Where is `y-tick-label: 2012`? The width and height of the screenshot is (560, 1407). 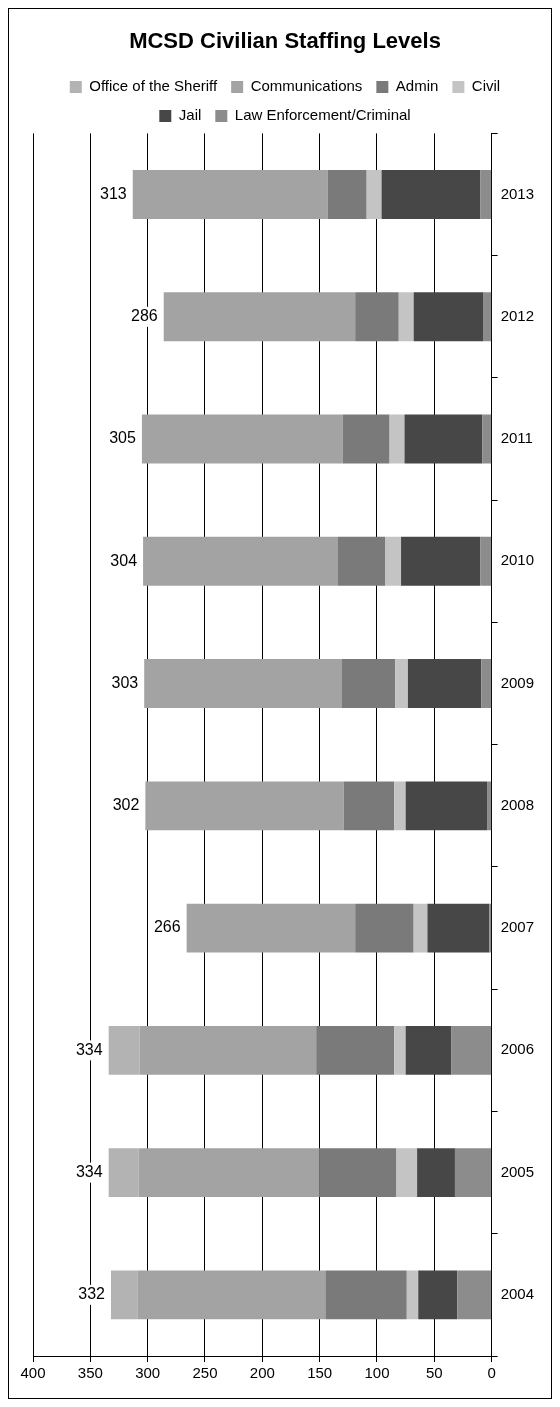 y-tick-label: 2012 is located at coordinates (517, 315).